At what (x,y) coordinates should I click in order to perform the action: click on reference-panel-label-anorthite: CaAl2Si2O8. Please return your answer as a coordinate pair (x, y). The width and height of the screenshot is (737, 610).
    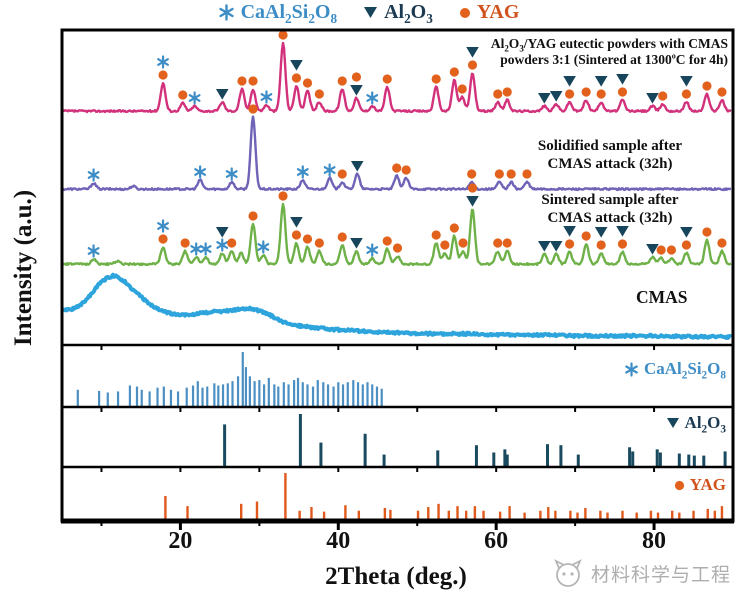
    Looking at the image, I should click on (675, 370).